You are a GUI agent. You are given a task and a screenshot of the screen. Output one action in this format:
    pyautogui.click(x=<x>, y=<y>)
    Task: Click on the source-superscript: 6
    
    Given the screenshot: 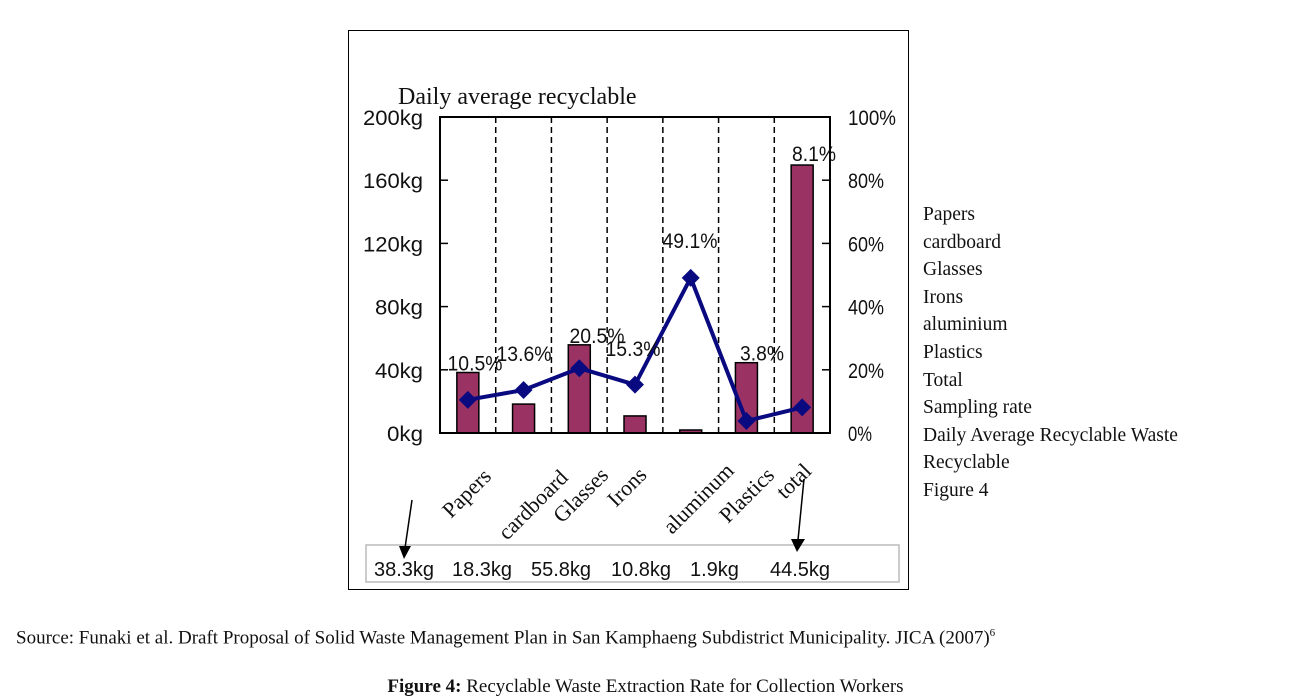 What is the action you would take?
    pyautogui.click(x=992, y=633)
    